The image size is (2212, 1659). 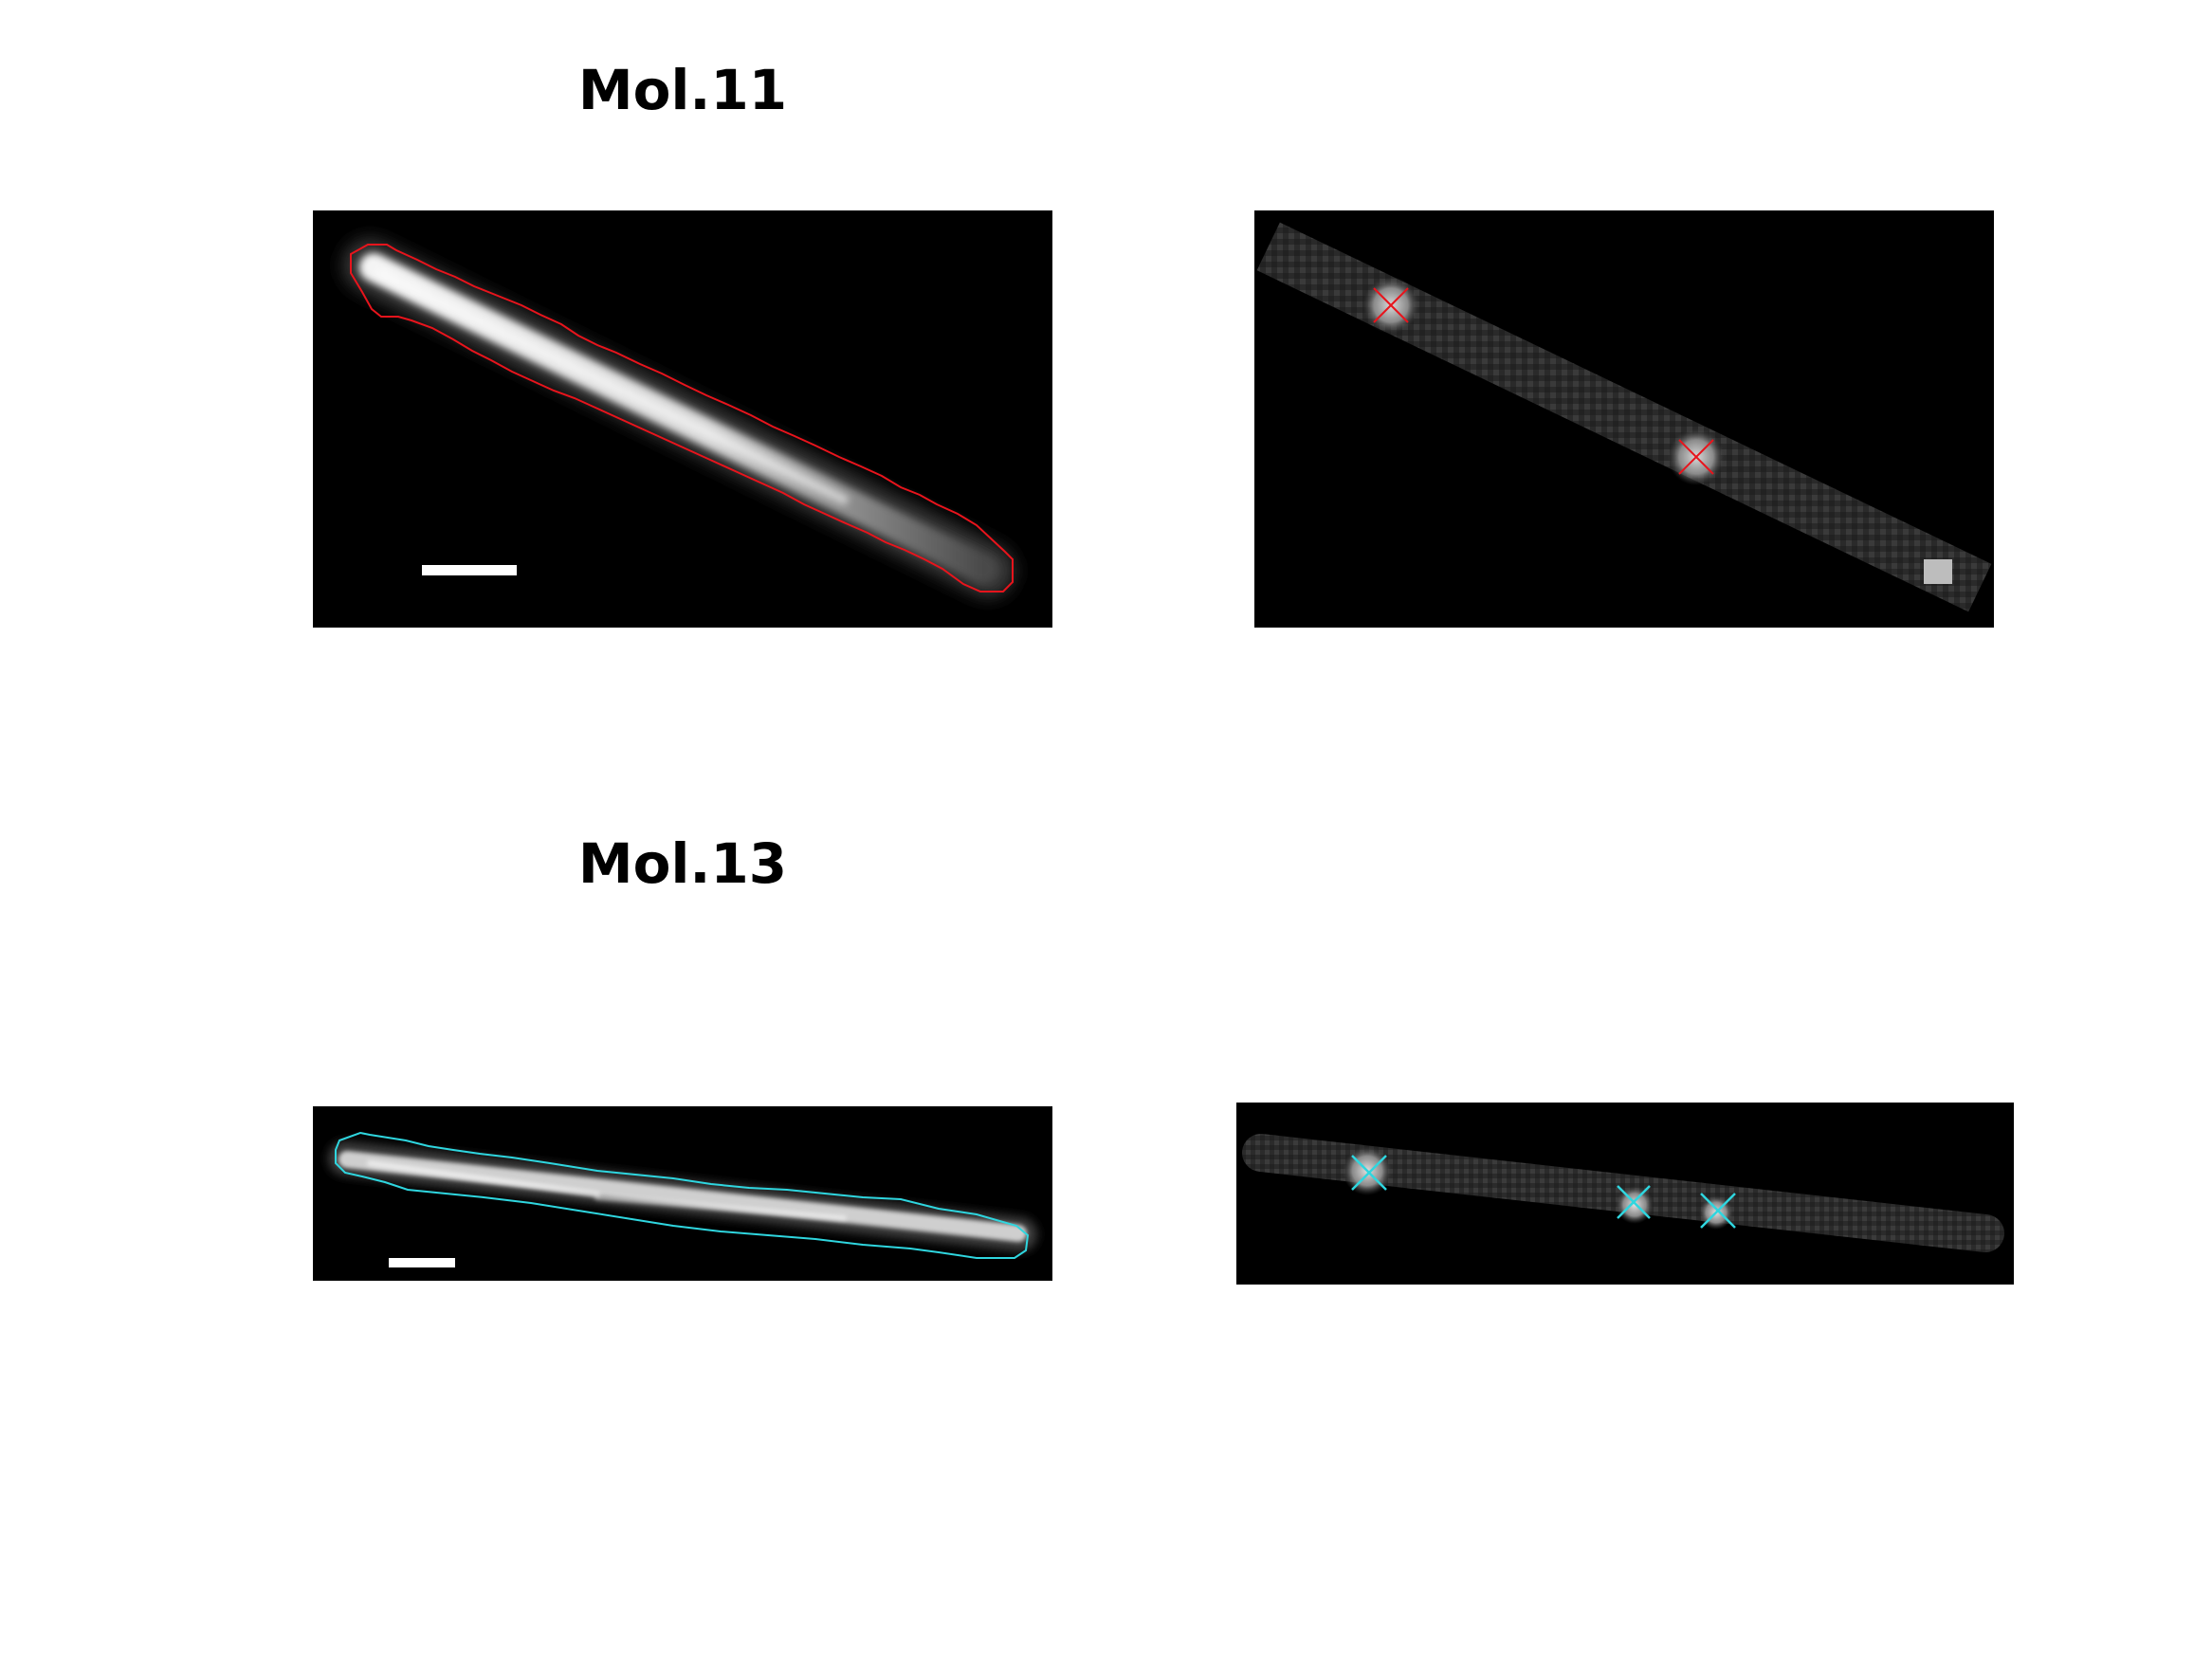 I want to click on panel-mol11-outline, so click(x=682, y=419).